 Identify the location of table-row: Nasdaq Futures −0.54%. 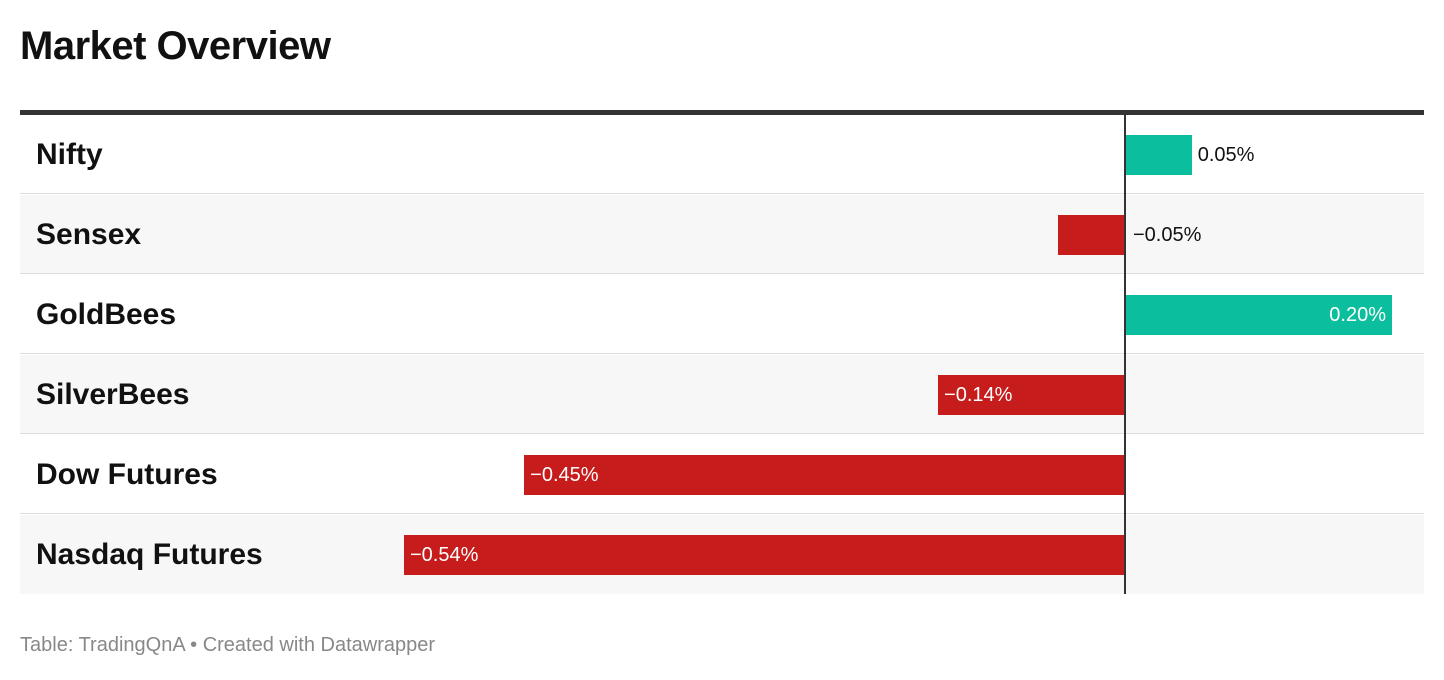
(722, 554).